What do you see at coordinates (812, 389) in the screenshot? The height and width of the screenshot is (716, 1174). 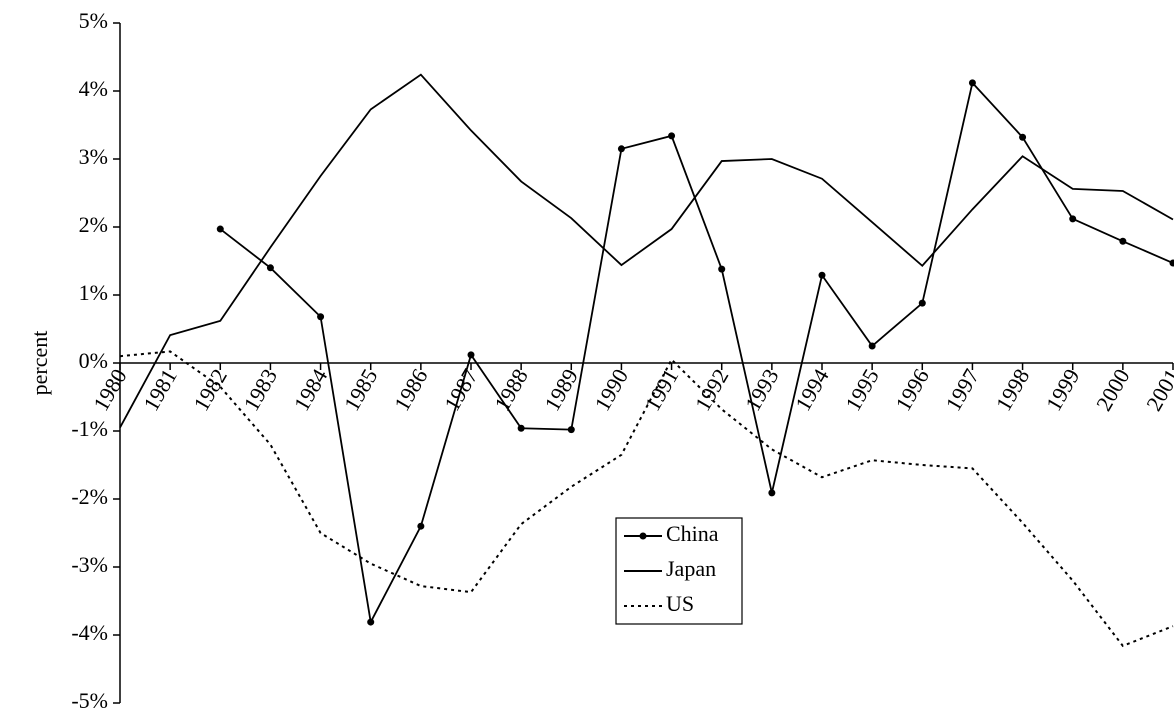 I see `x-tick-label: 1994` at bounding box center [812, 389].